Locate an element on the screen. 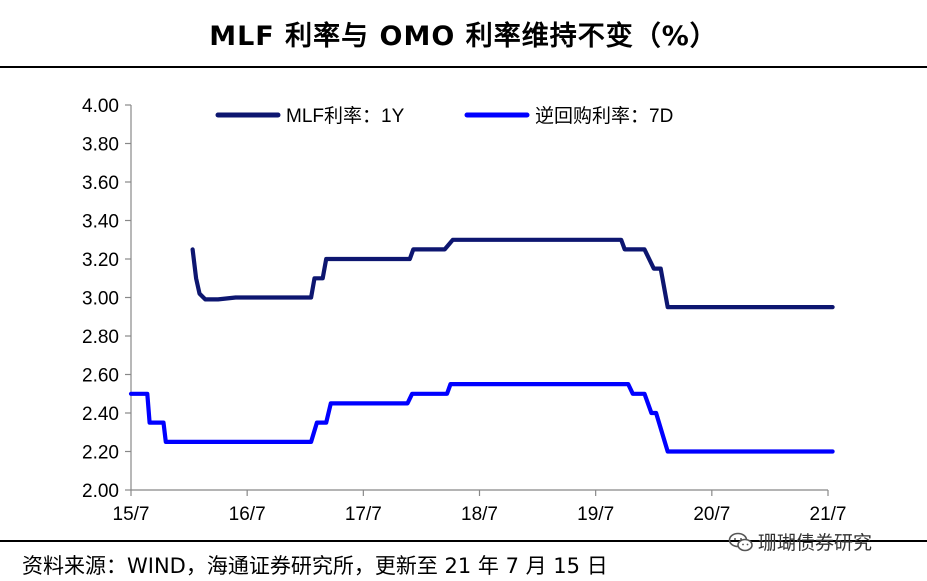  y-tick-label: 2.00 is located at coordinates (100, 491).